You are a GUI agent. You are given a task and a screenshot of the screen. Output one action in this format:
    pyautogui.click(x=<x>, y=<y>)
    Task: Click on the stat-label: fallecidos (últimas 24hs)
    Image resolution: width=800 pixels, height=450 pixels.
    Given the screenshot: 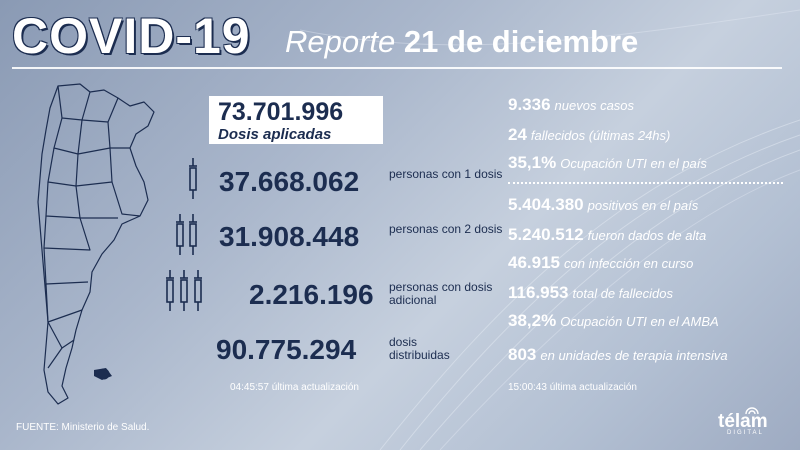 What is the action you would take?
    pyautogui.click(x=600, y=135)
    